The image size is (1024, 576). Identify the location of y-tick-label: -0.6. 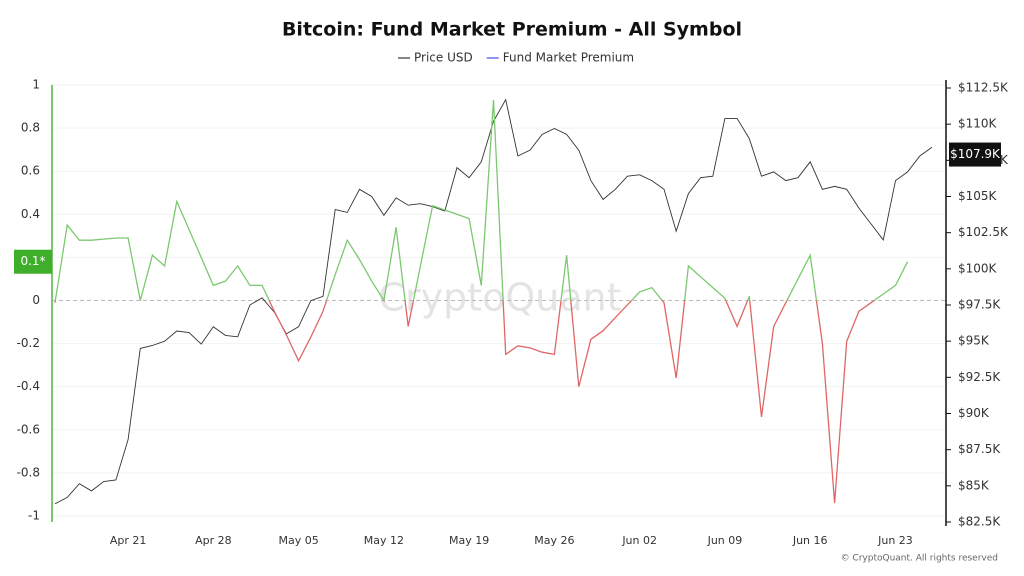
(28, 429).